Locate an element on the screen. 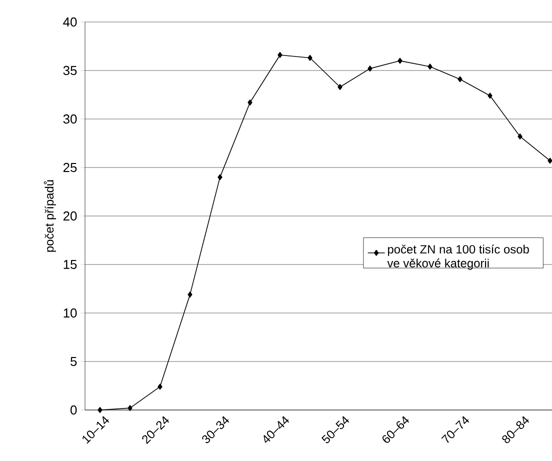 Image resolution: width=552 pixels, height=461 pixels. y-tick-label: 30 is located at coordinates (70, 119).